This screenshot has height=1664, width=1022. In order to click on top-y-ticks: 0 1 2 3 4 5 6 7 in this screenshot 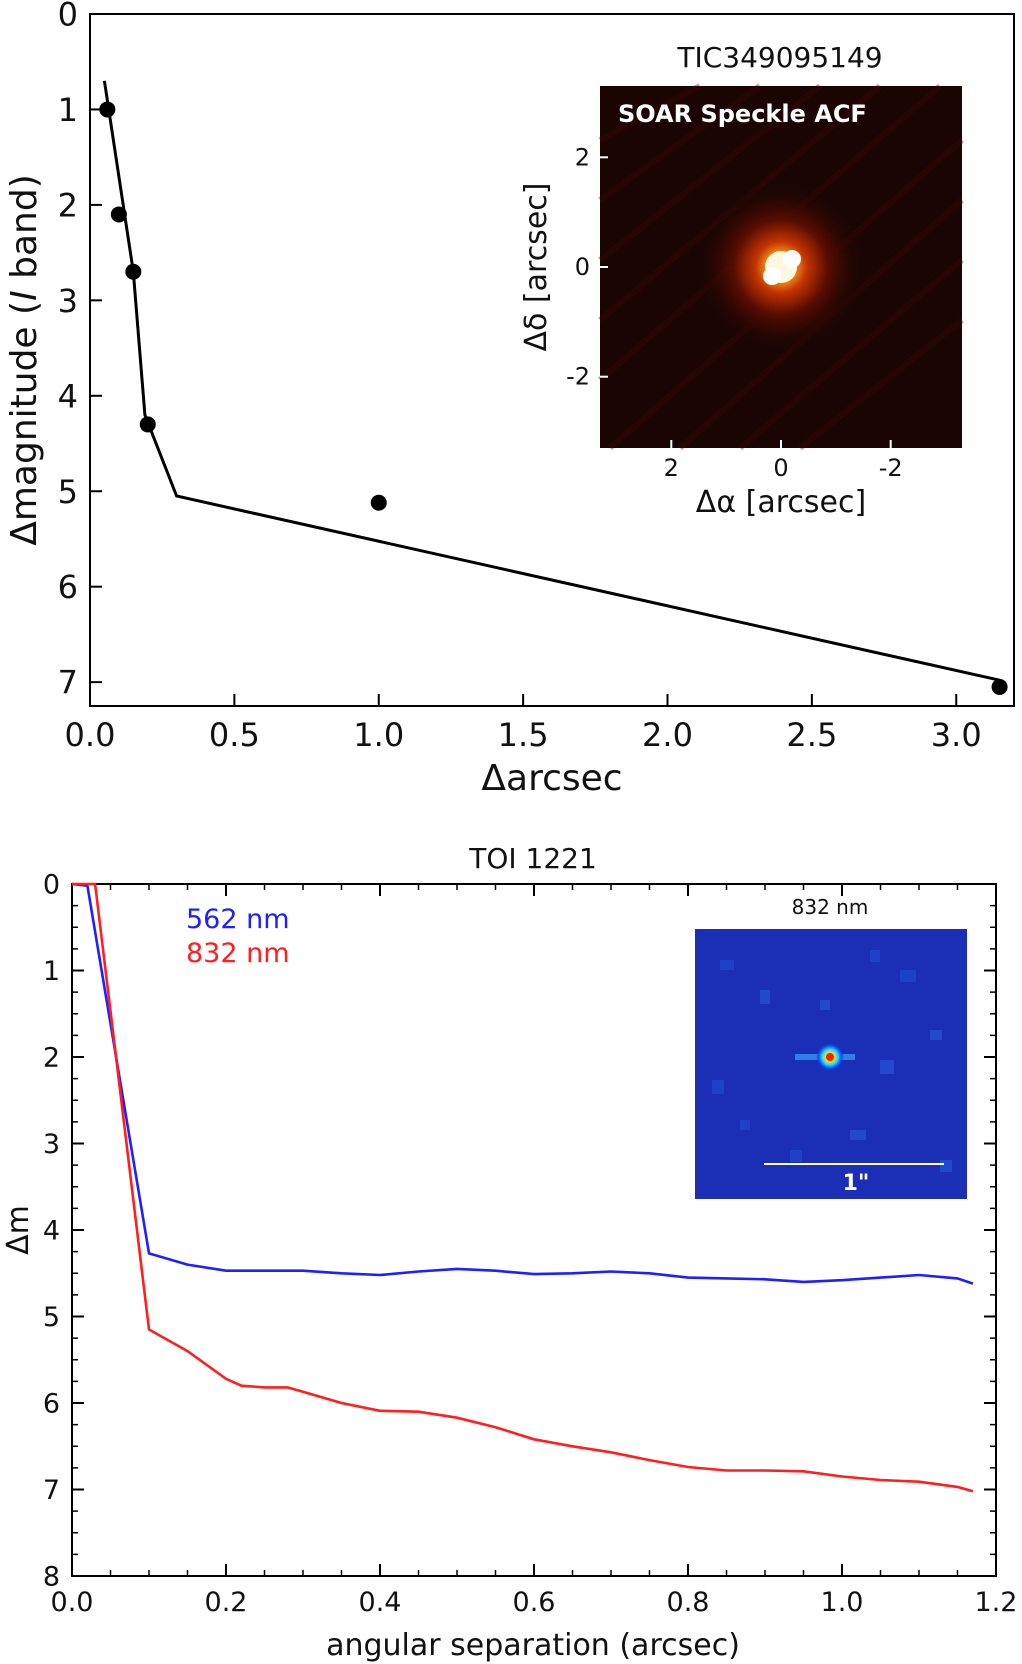, I will do `click(80, 351)`.